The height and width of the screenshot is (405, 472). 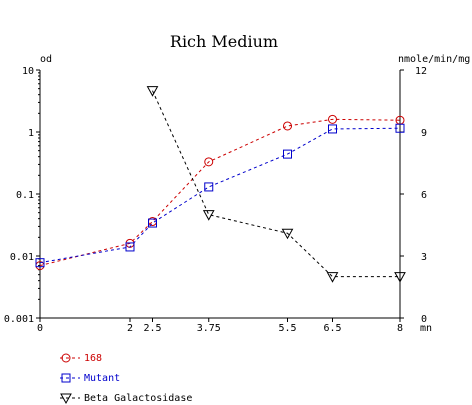 What do you see at coordinates (126, 379) in the screenshot?
I see `legend: 168 Mutant Beta Galactosidase` at bounding box center [126, 379].